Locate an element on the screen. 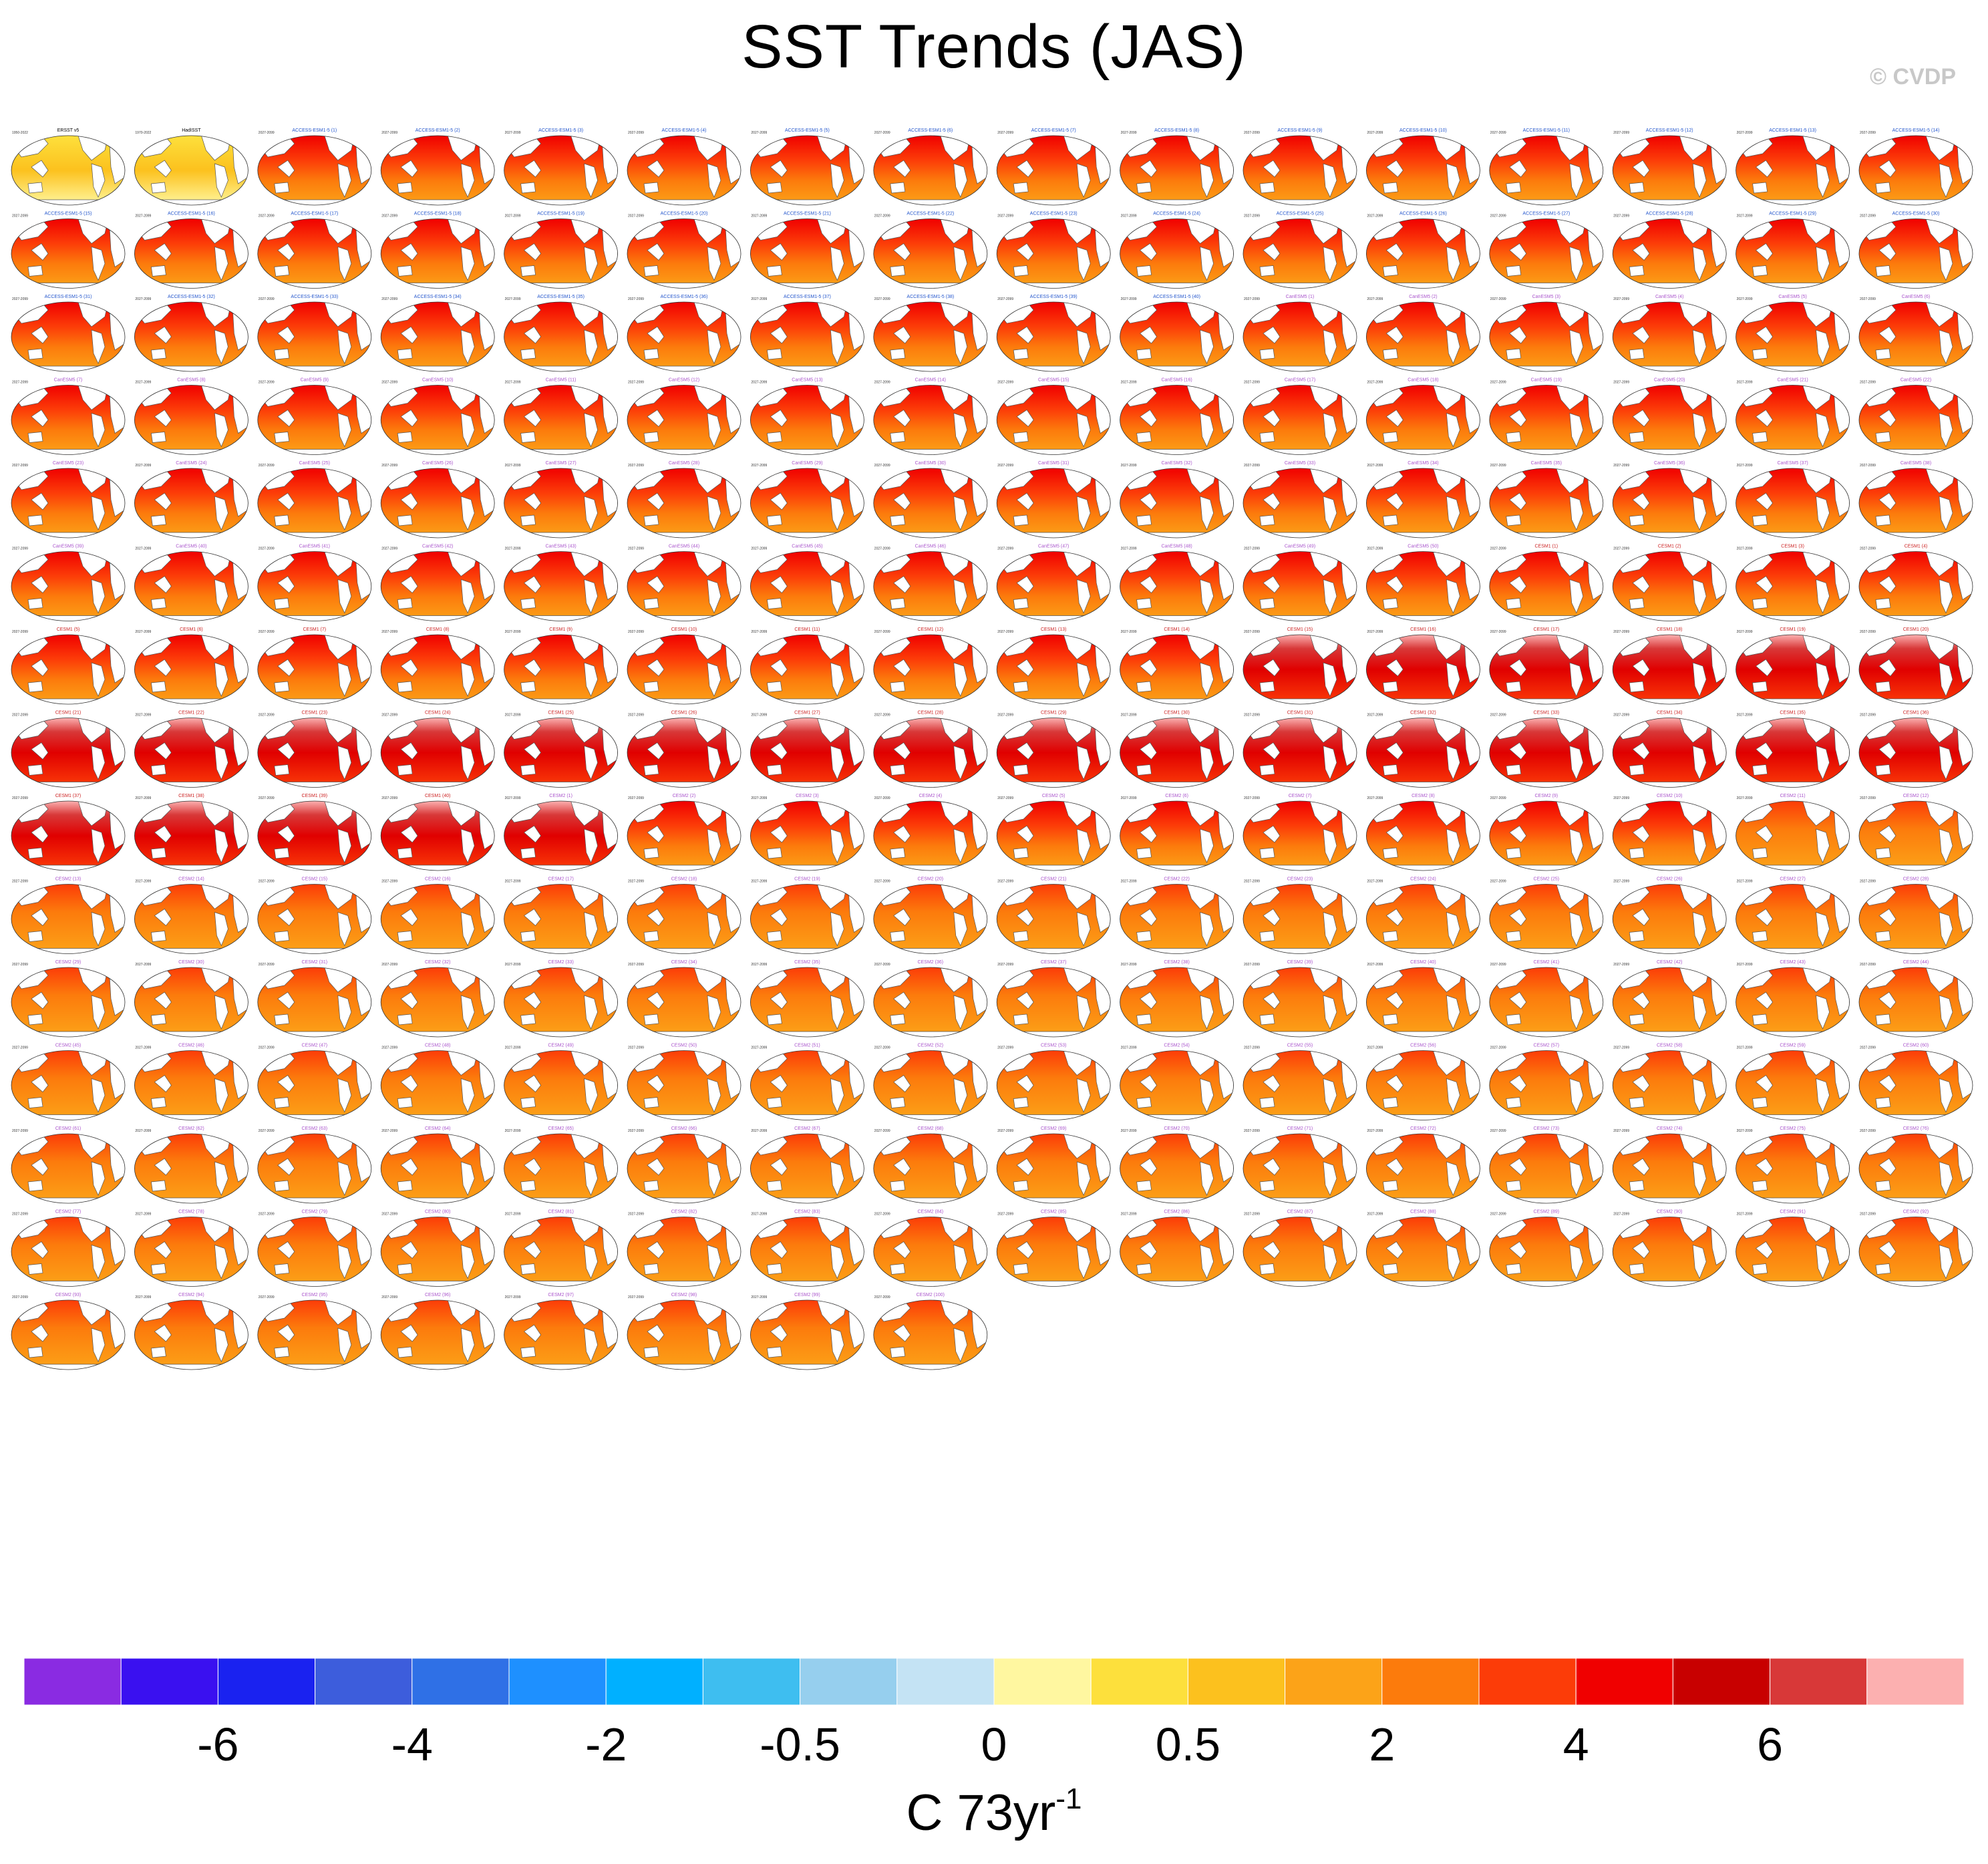 The width and height of the screenshot is (1988, 1864). panel-title: CESM1 (11) is located at coordinates (807, 629).